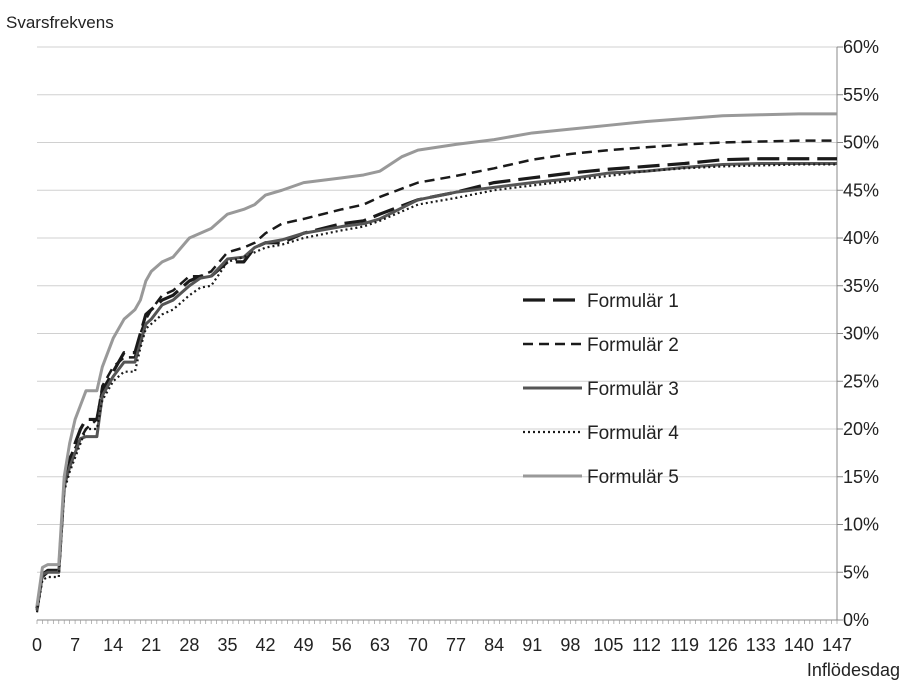 This screenshot has width=902, height=681. Describe the element at coordinates (861, 381) in the screenshot. I see `y-tick-label: 25%` at that location.